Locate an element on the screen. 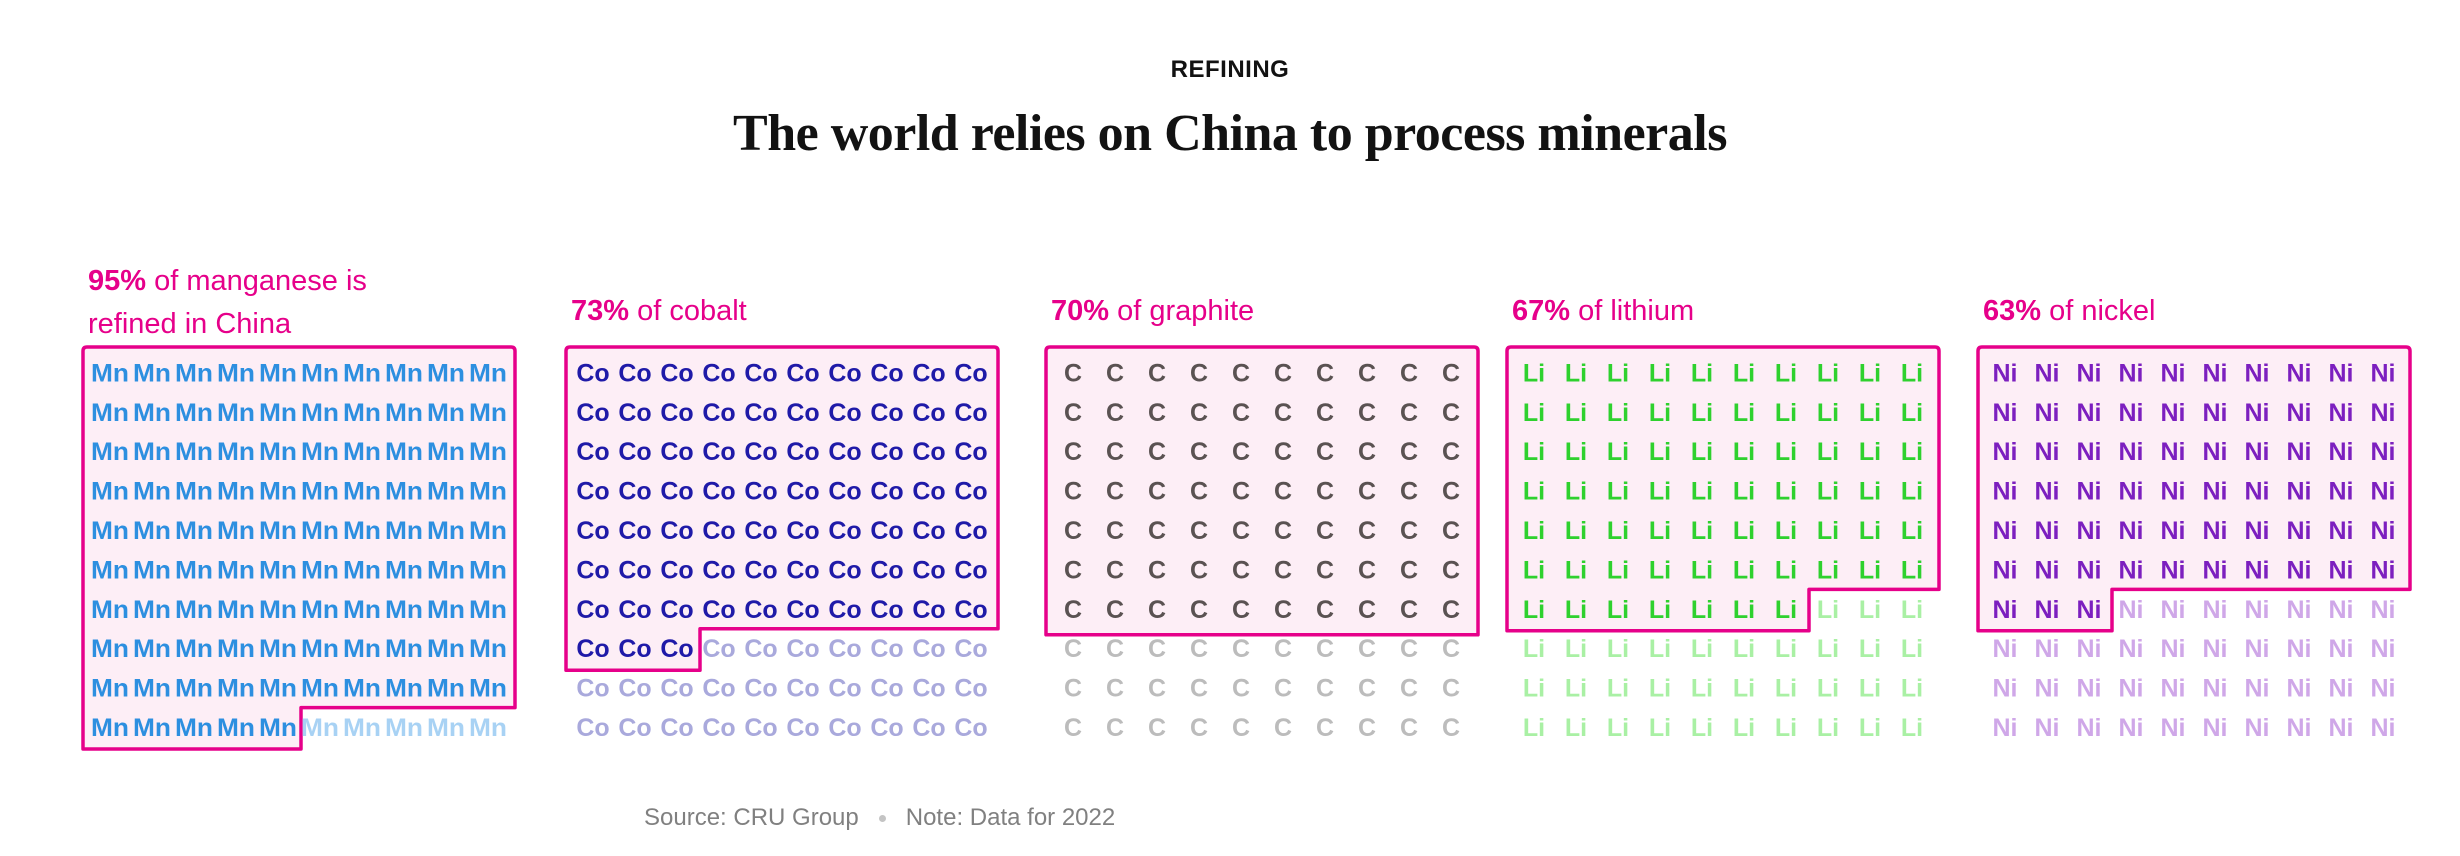 This screenshot has width=2460, height=856. panel-label-percent: 95% is located at coordinates (117, 281).